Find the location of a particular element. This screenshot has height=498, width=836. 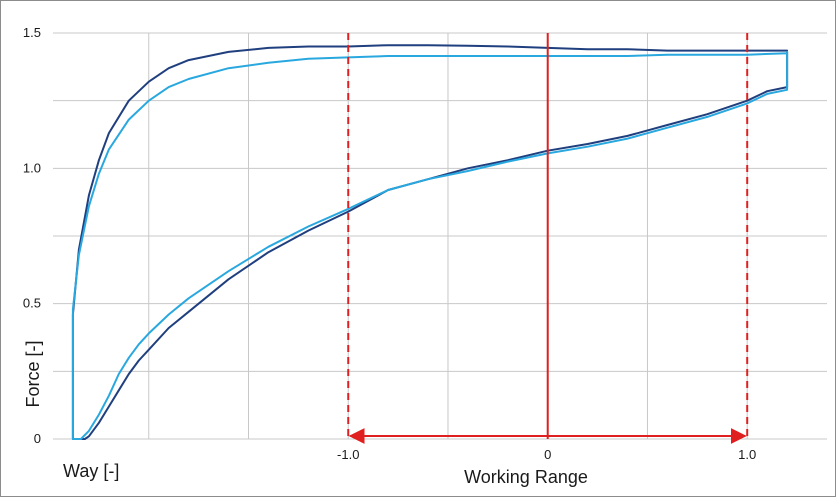

y-tick-label: 0 is located at coordinates (37, 438).